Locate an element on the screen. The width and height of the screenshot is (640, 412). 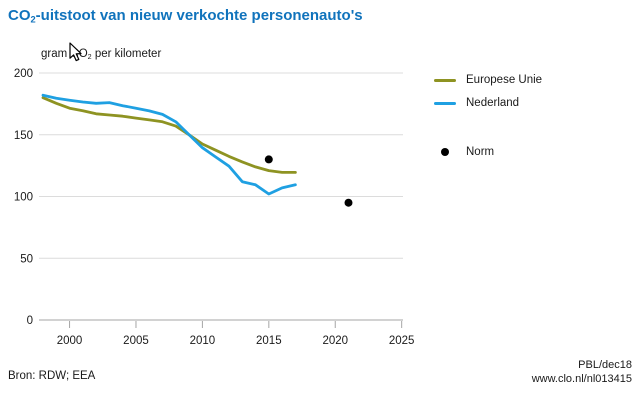
series-line-nederland is located at coordinates (169, 144).